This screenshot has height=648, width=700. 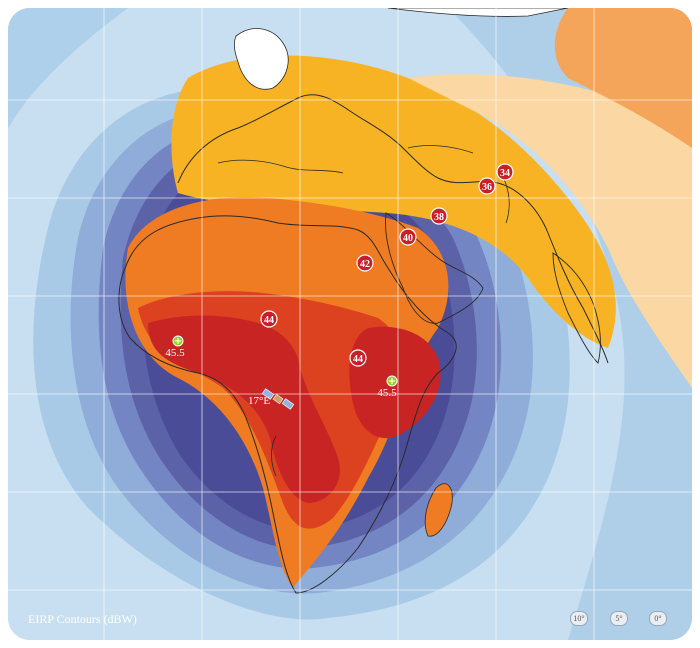 What do you see at coordinates (68, 68) in the screenshot?
I see `outer-band-northwest` at bounding box center [68, 68].